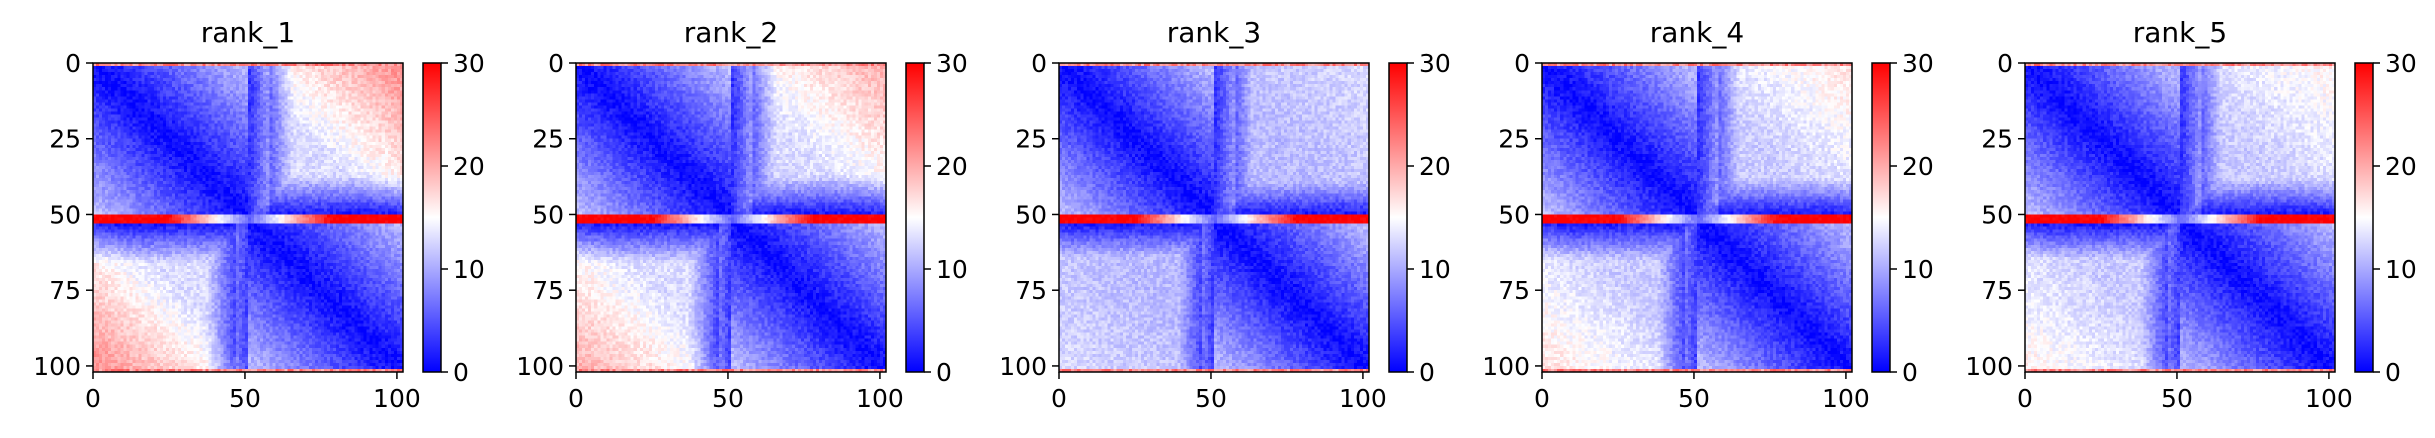 The width and height of the screenshot is (2435, 438). I want to click on panel-title: rank_5, so click(2180, 32).